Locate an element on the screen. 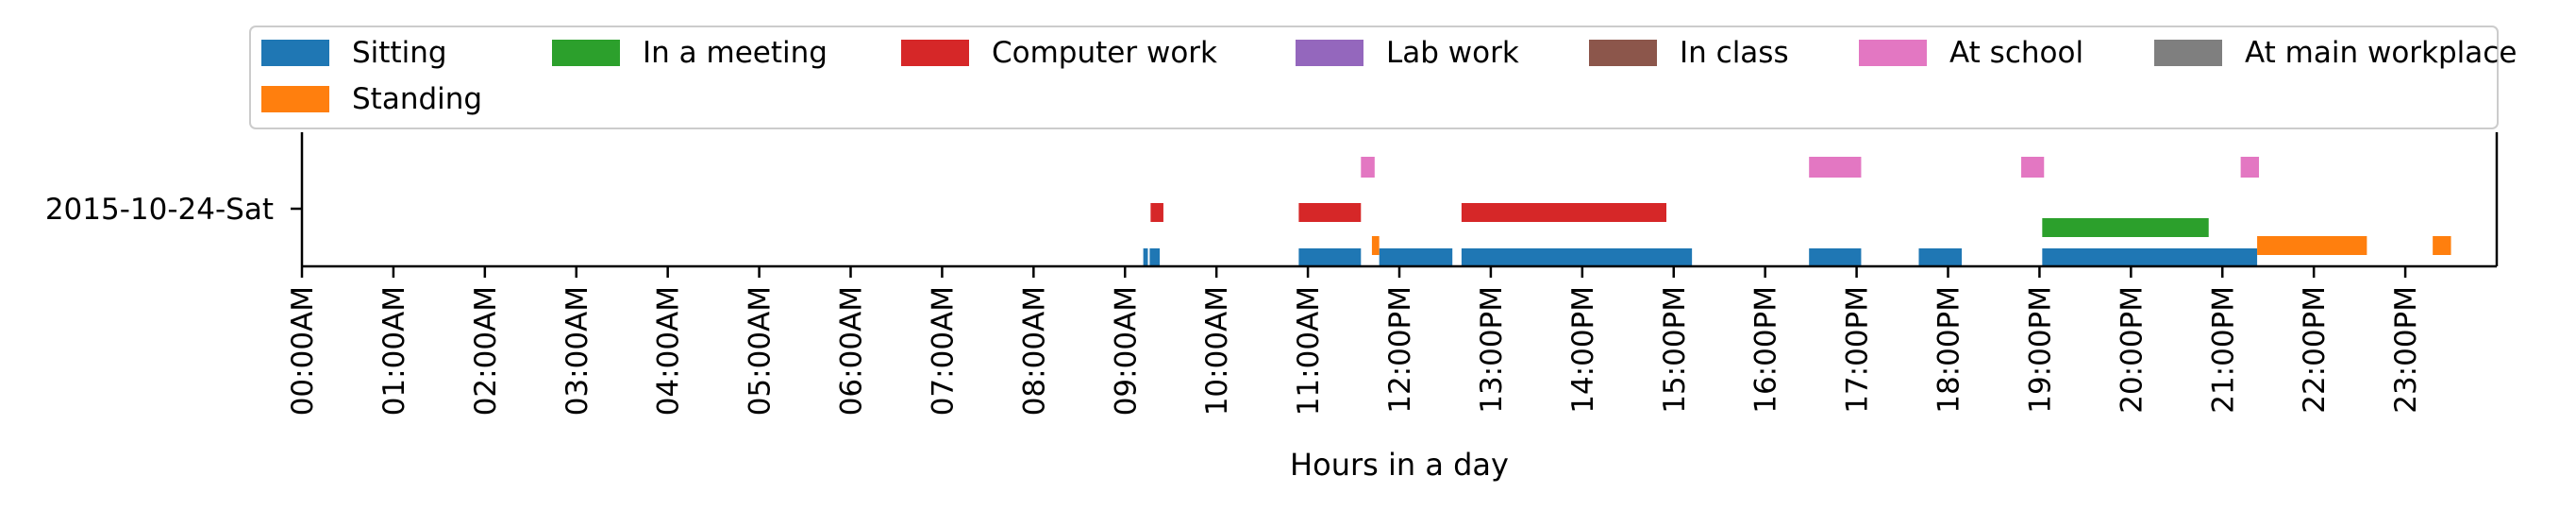 This screenshot has width=2576, height=510. x-tick-label: 11:00AM is located at coordinates (1309, 351).